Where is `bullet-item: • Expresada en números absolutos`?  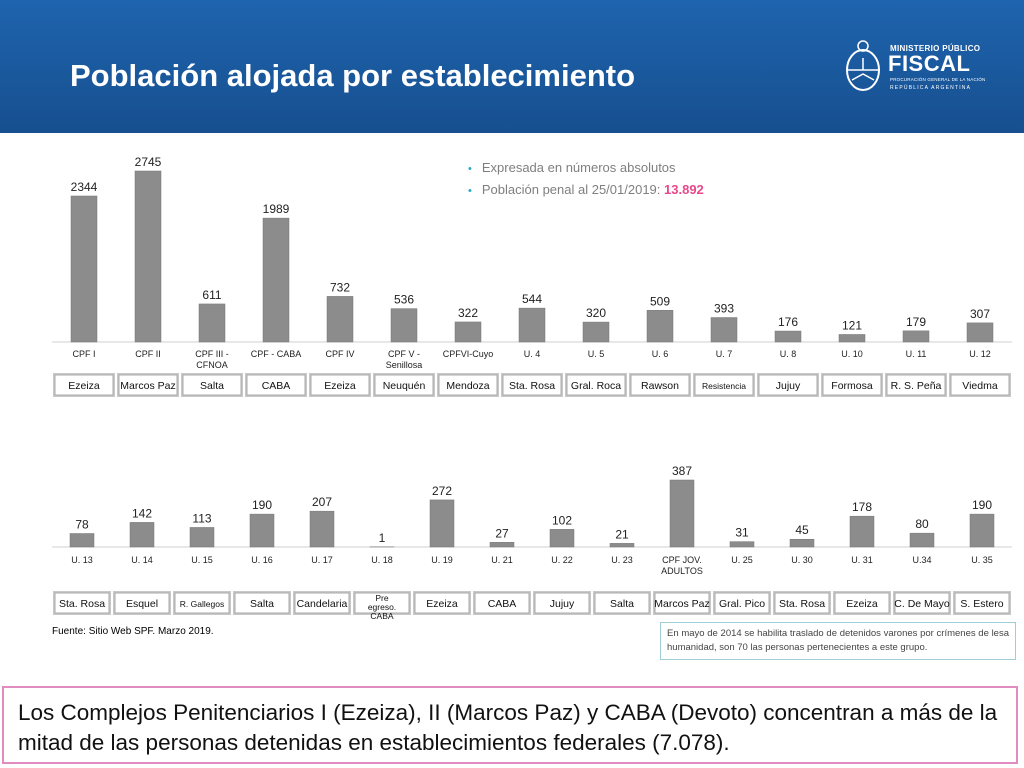 bullet-item: • Expresada en números absolutos is located at coordinates (586, 167).